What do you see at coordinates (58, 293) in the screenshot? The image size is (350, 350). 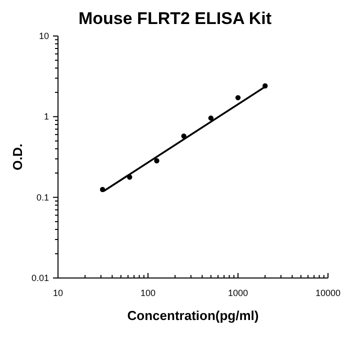 I see `x-tick-label: 10` at bounding box center [58, 293].